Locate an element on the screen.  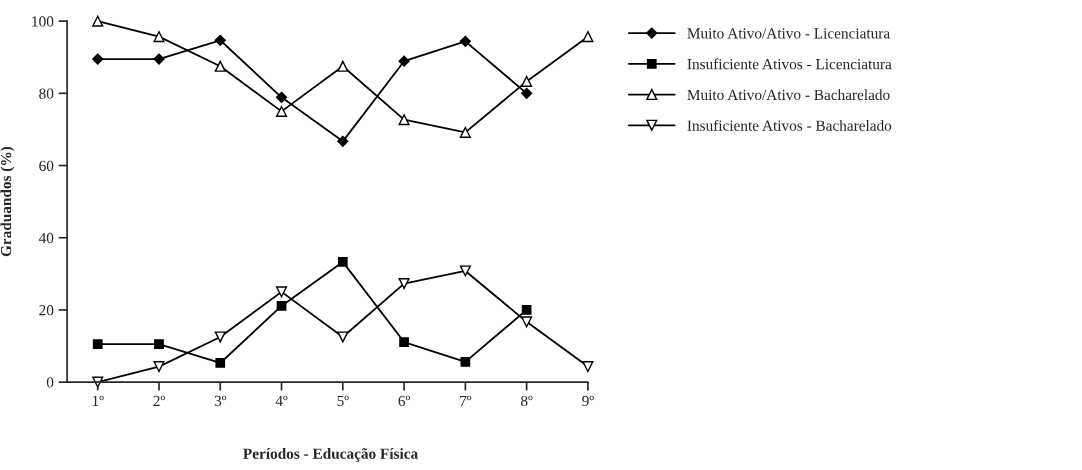
x-tick-label: 2º is located at coordinates (159, 400).